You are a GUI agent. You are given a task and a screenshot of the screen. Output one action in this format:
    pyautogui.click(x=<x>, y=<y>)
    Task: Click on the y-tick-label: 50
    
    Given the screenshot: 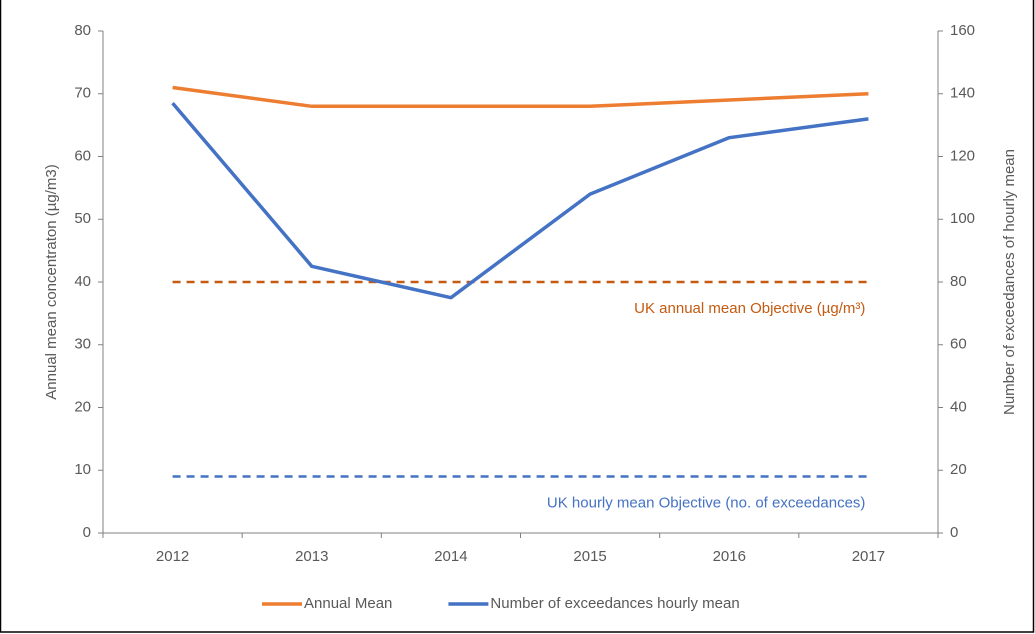 What is the action you would take?
    pyautogui.click(x=82, y=218)
    